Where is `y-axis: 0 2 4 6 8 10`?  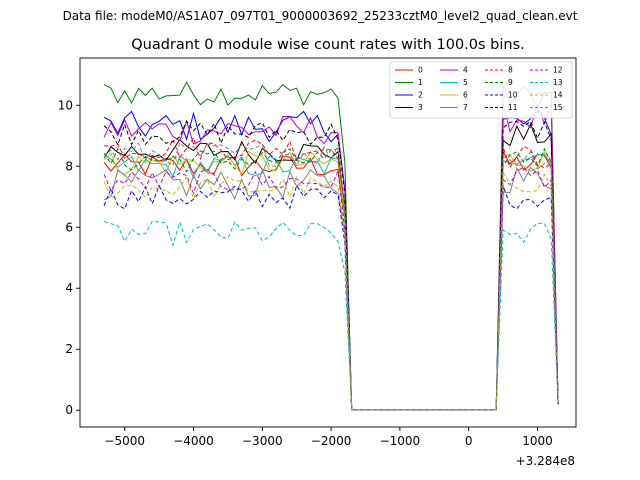 y-axis: 0 2 4 6 8 10 is located at coordinates (69, 257).